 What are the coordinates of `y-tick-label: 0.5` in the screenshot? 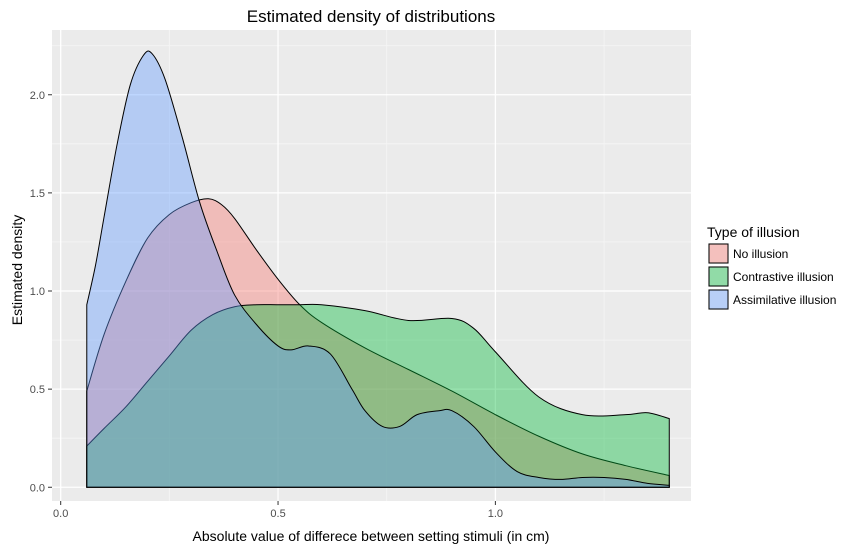 It's located at (37, 390).